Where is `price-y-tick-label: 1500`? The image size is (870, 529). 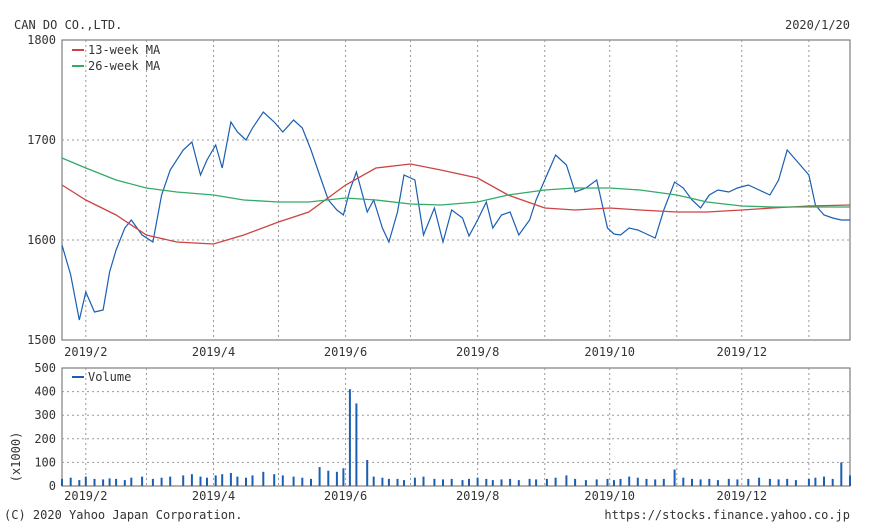 price-y-tick-label: 1500 is located at coordinates (41, 340).